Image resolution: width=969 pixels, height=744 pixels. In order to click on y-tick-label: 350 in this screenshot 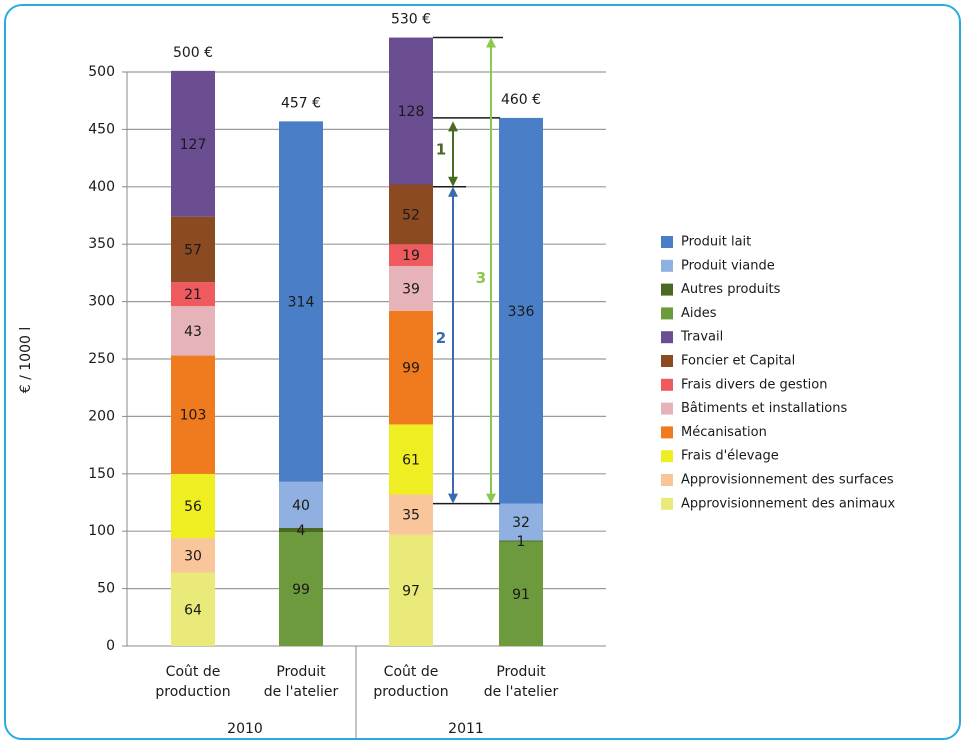, I will do `click(101, 244)`.